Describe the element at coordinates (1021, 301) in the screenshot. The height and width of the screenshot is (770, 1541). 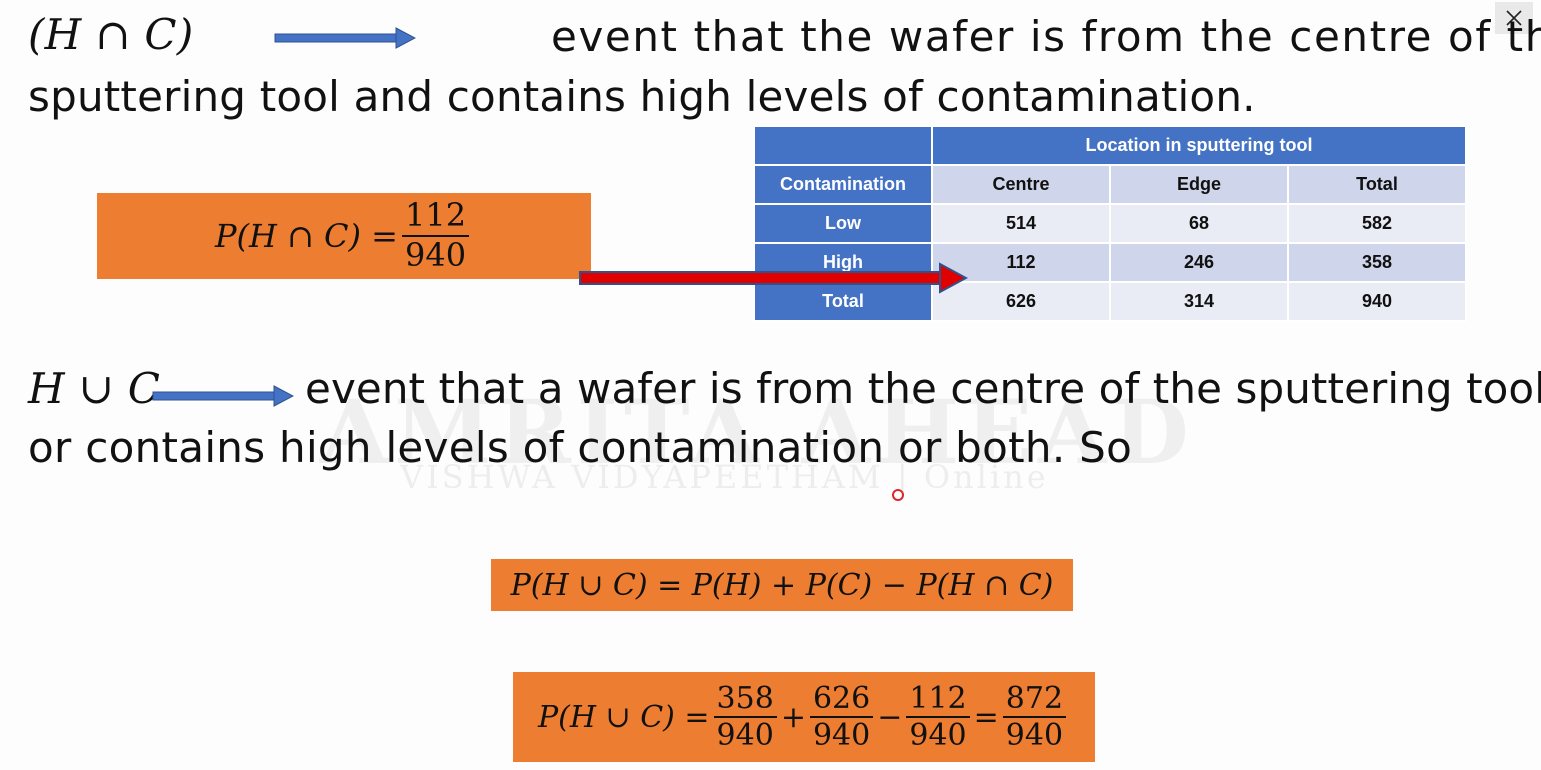
I see `table-cell: 626` at that location.